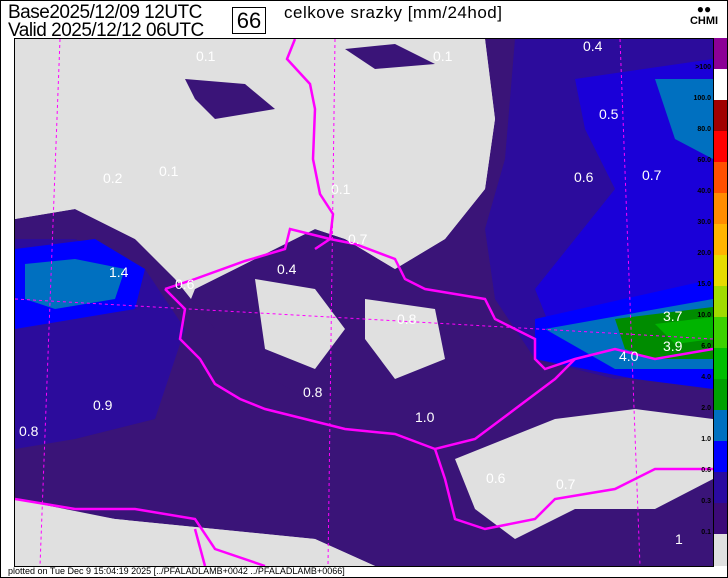 This screenshot has height=578, width=728. I want to click on value-label: 0.2, so click(113, 178).